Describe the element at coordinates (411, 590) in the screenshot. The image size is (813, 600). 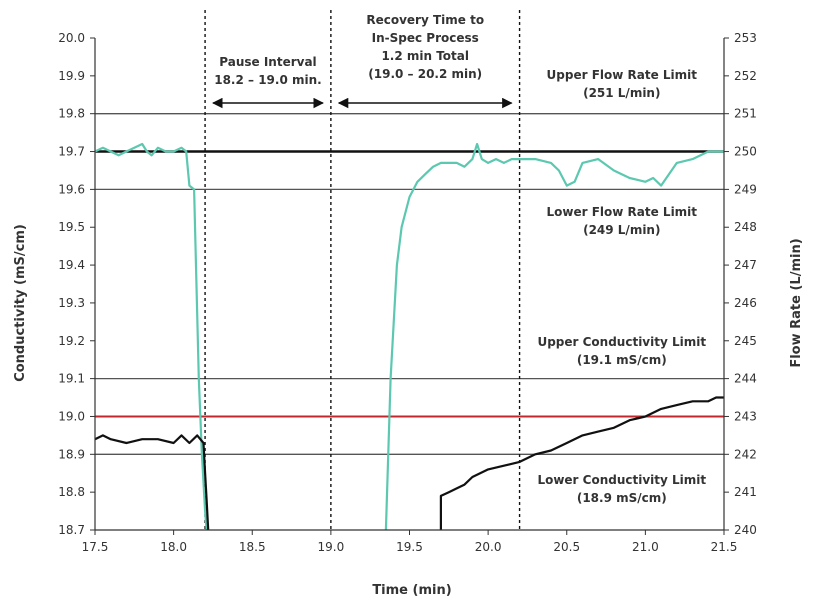
I see `x-axis-title: Time (min)` at that location.